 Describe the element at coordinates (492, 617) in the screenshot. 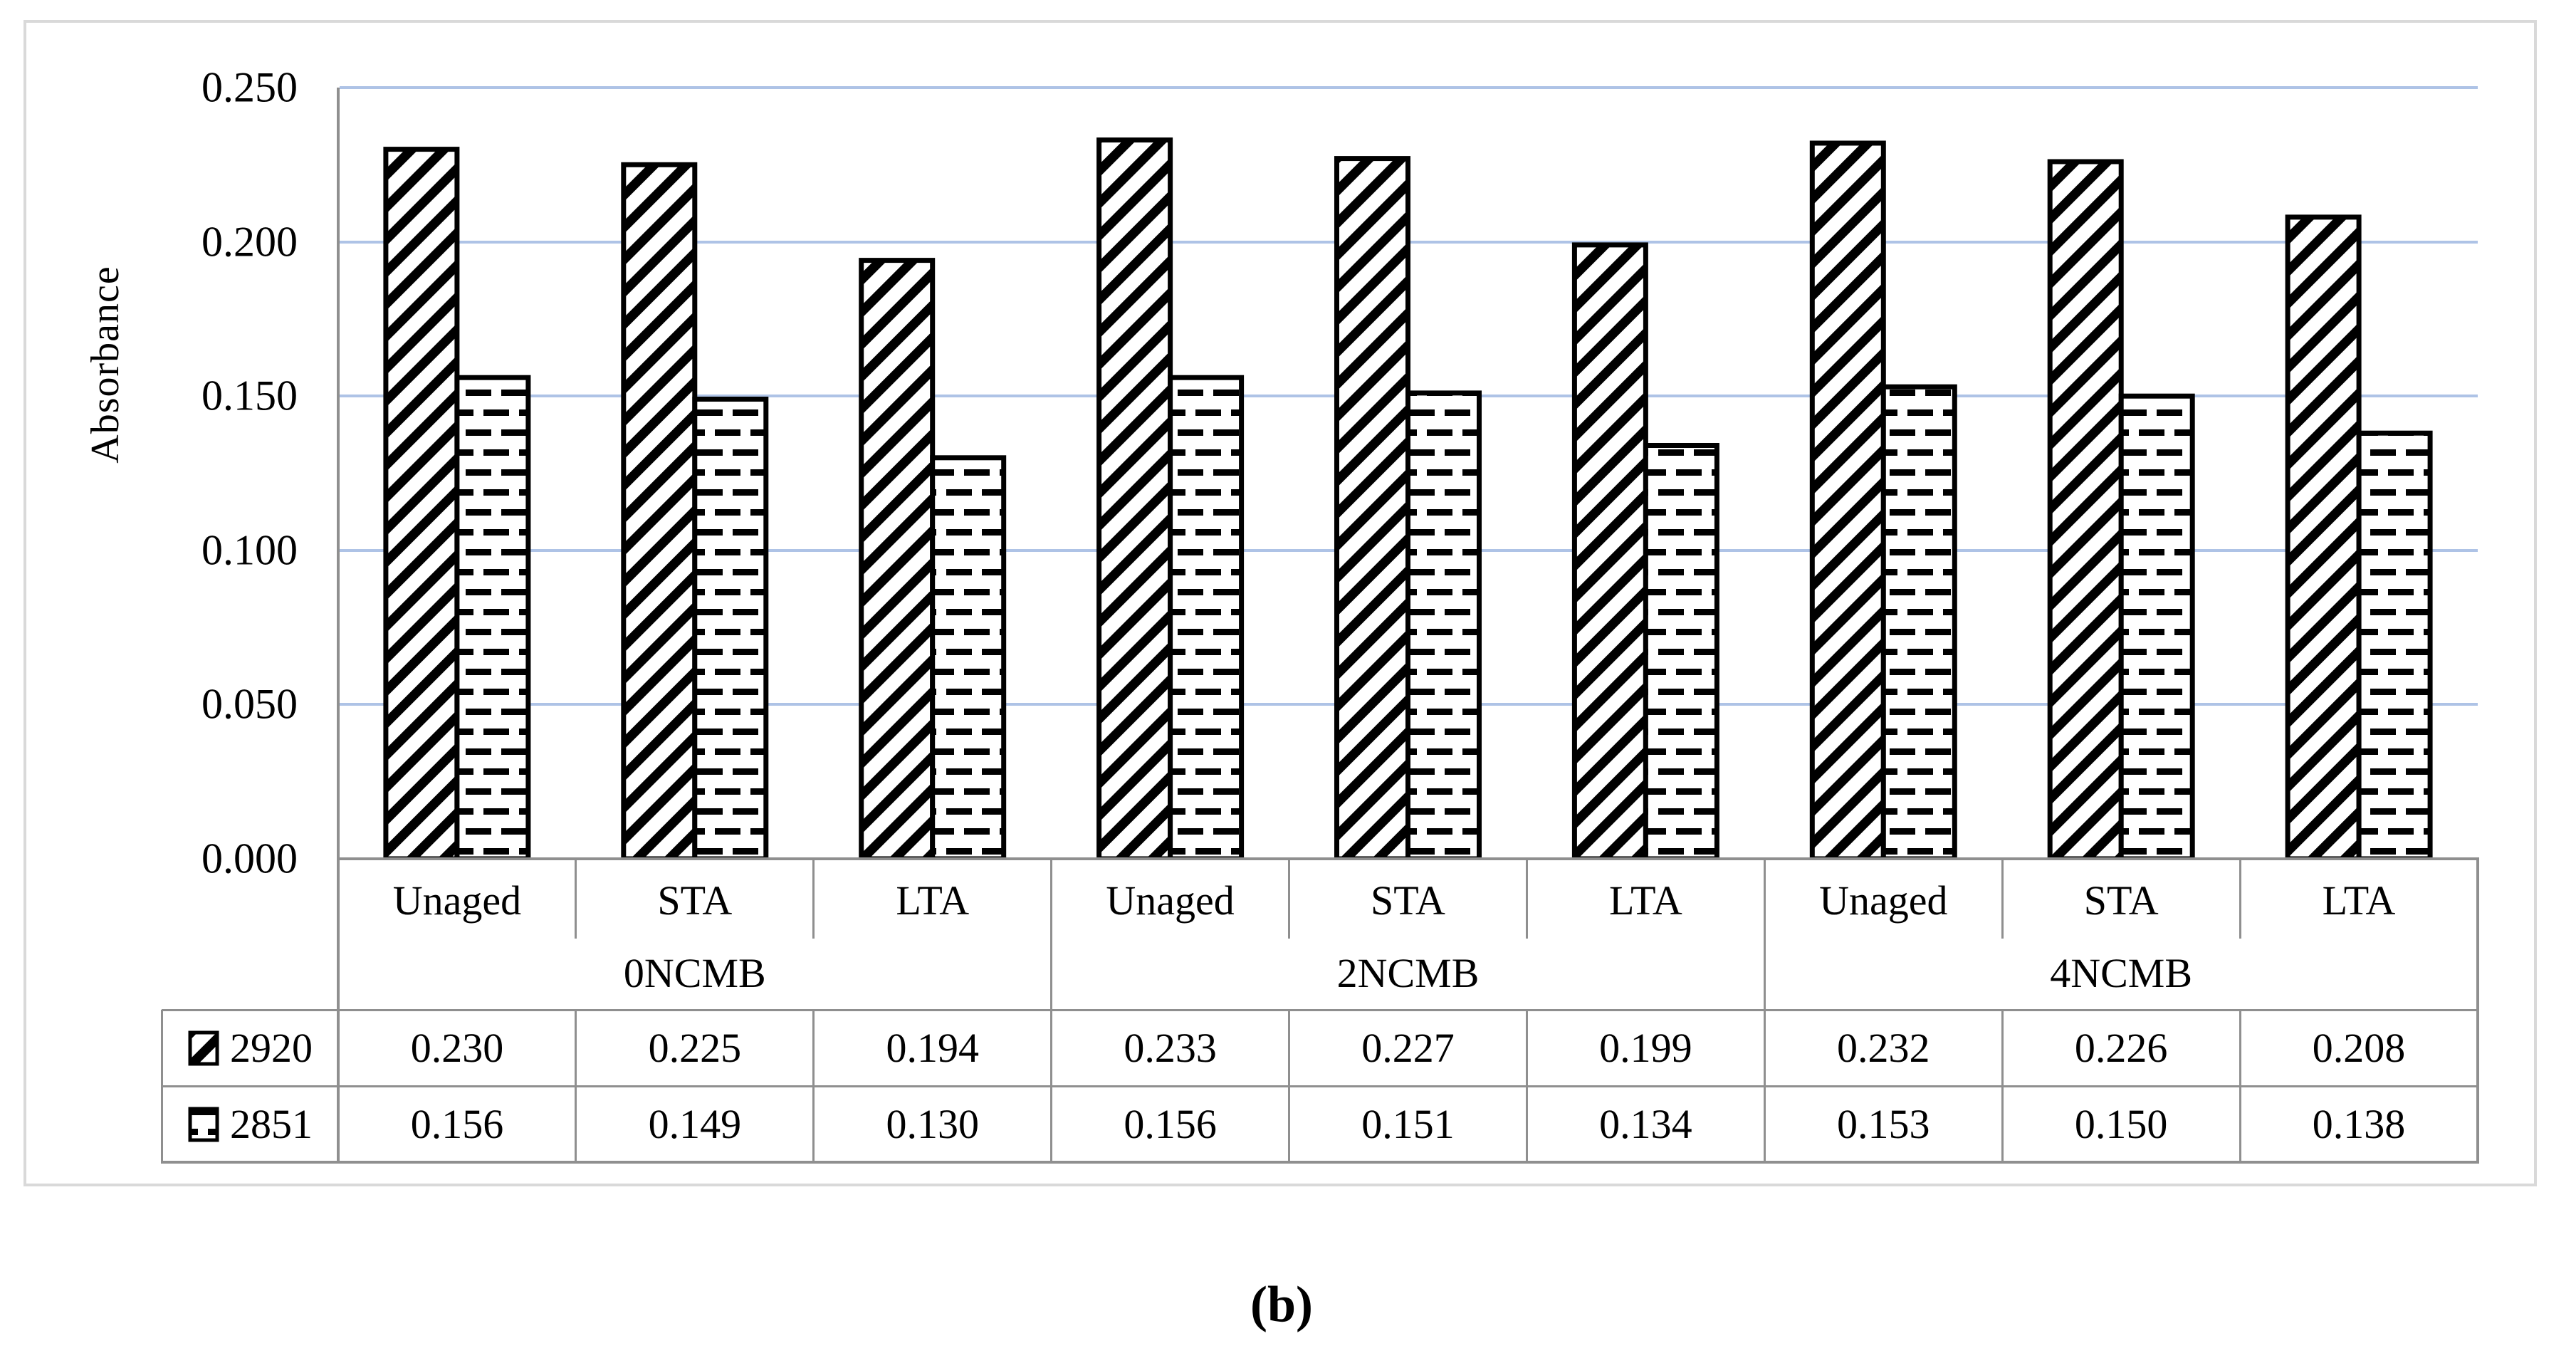

I see `bar-2851-Unaged-0NCMB` at that location.